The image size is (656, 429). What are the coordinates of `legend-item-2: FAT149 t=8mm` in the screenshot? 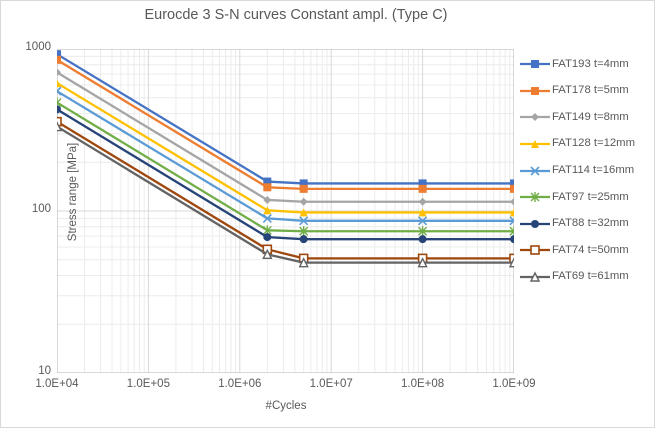 It's located at (586, 117).